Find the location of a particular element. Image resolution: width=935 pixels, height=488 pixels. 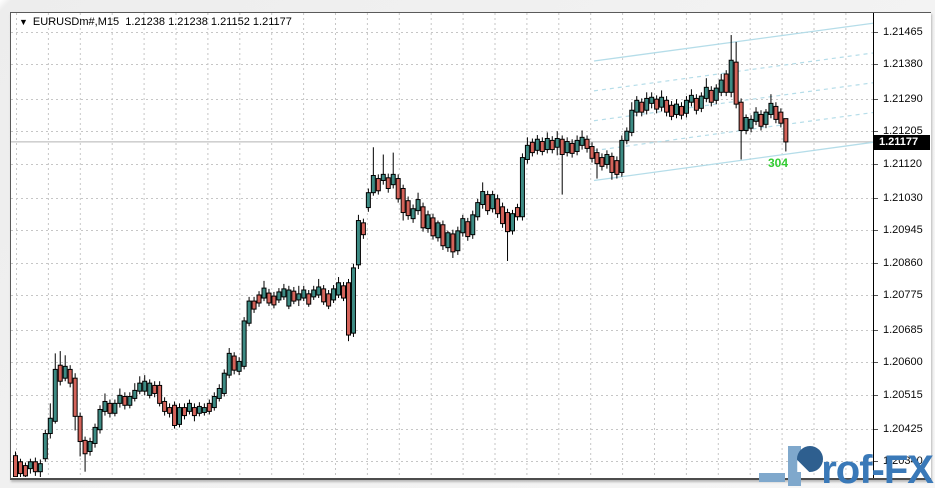

logo-pie-icon is located at coordinates (810, 459).